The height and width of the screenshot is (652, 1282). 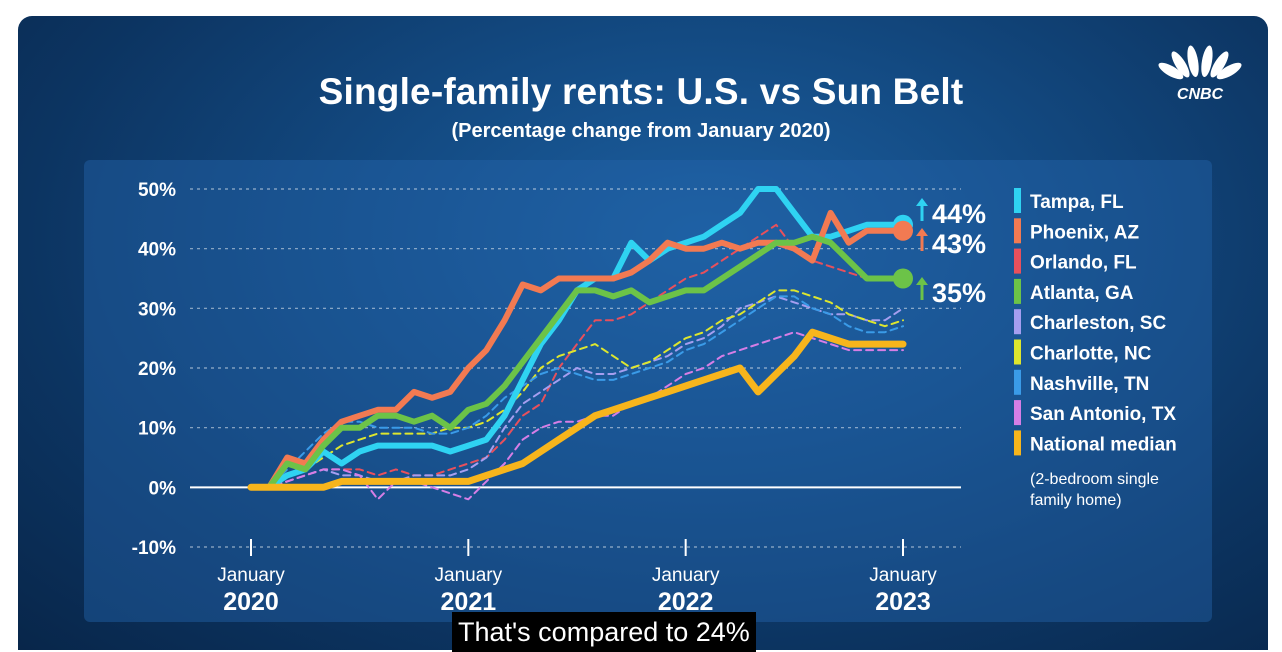 What do you see at coordinates (1077, 202) in the screenshot?
I see `legend-label: Tampa, FL` at bounding box center [1077, 202].